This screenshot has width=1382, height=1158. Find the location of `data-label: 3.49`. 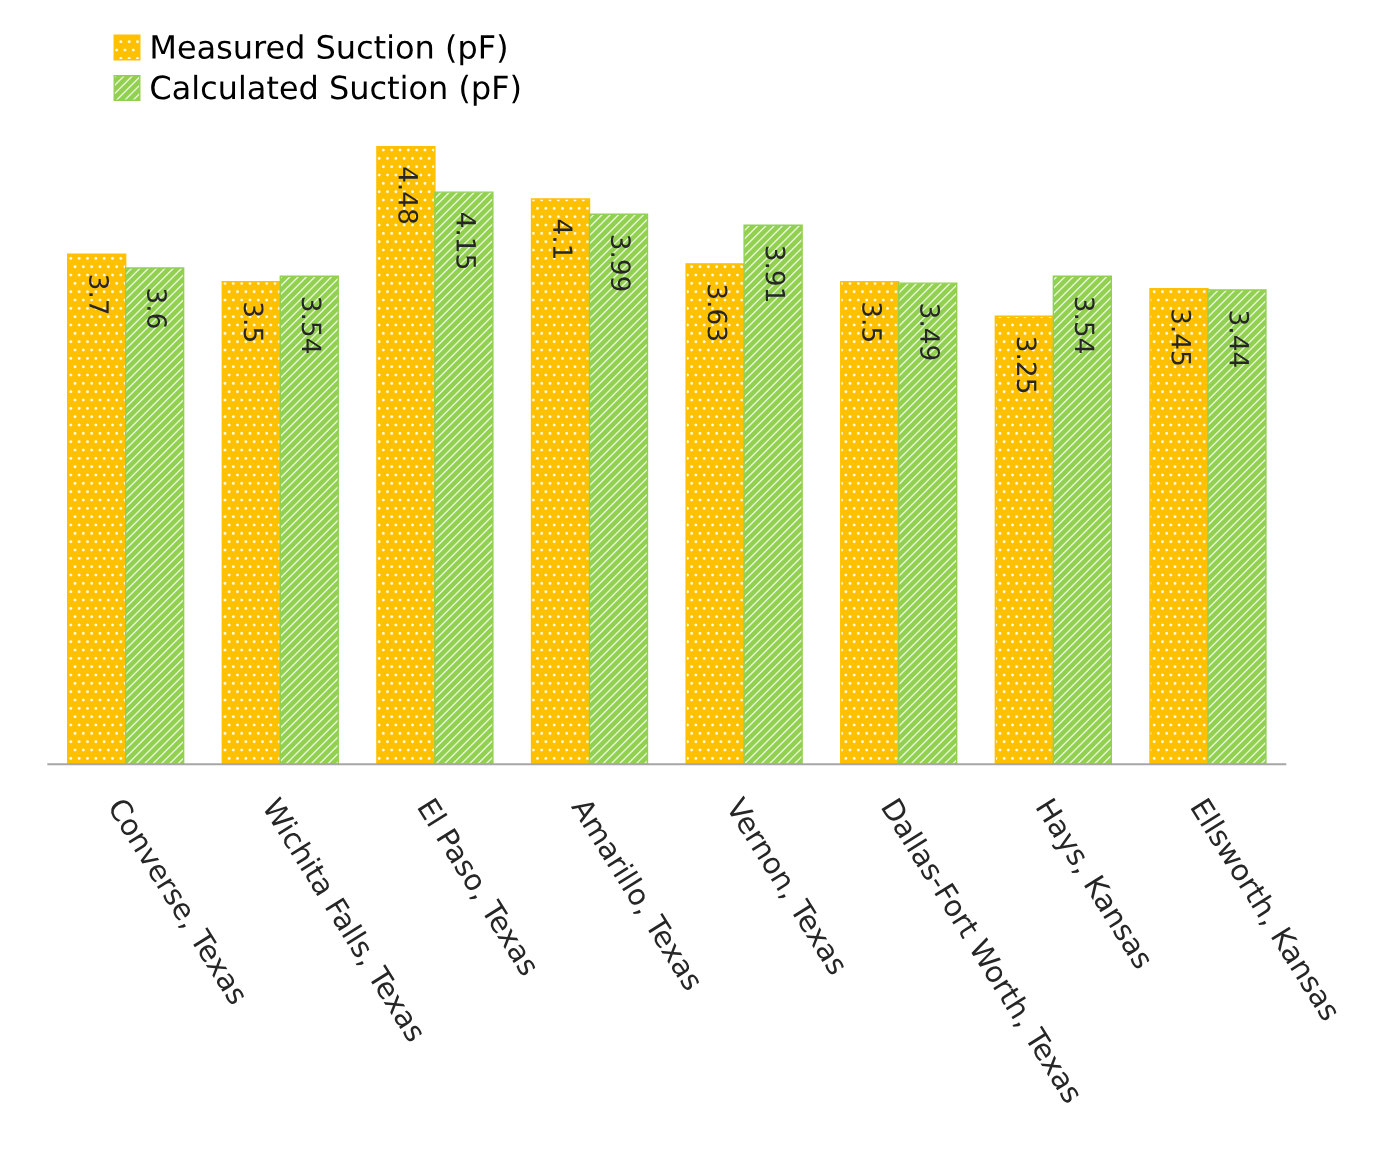

data-label: 3.49 is located at coordinates (930, 332).